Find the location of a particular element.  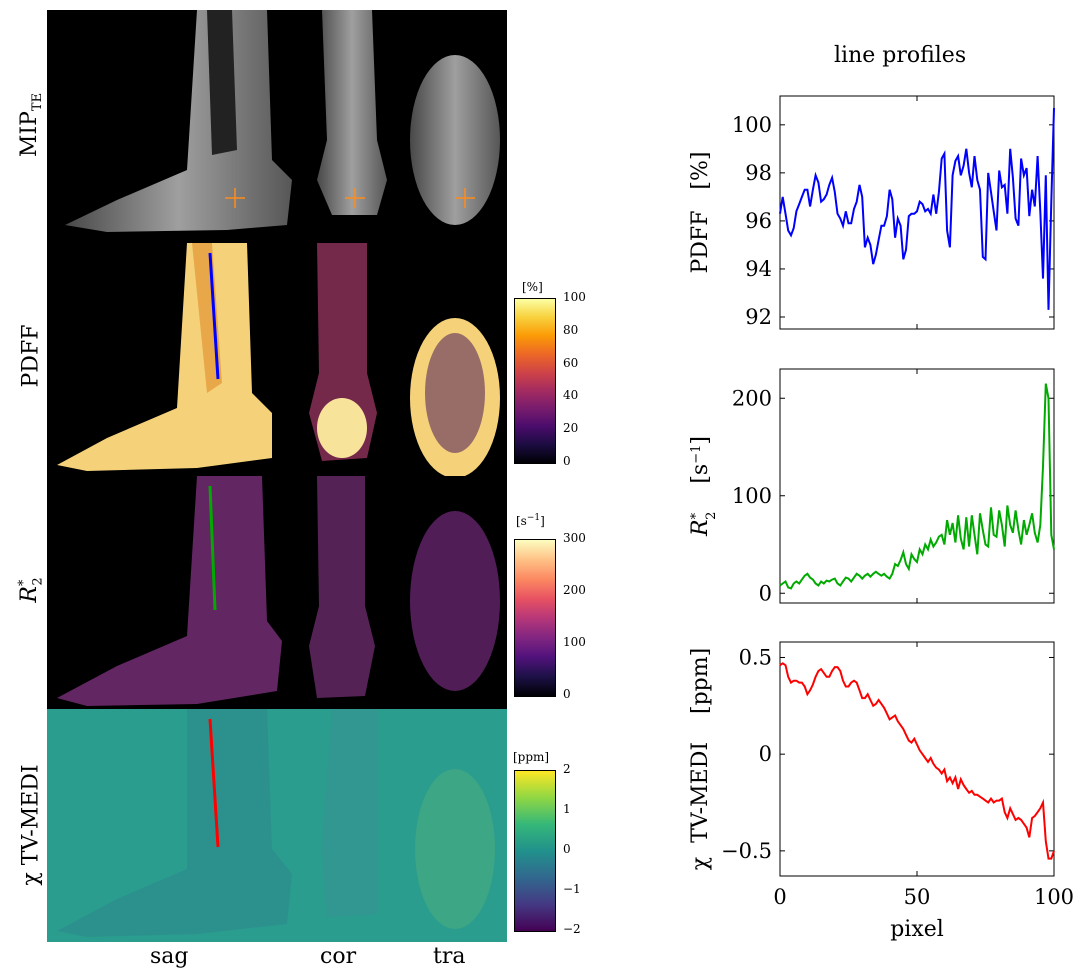

chi-image is located at coordinates (276, 823).